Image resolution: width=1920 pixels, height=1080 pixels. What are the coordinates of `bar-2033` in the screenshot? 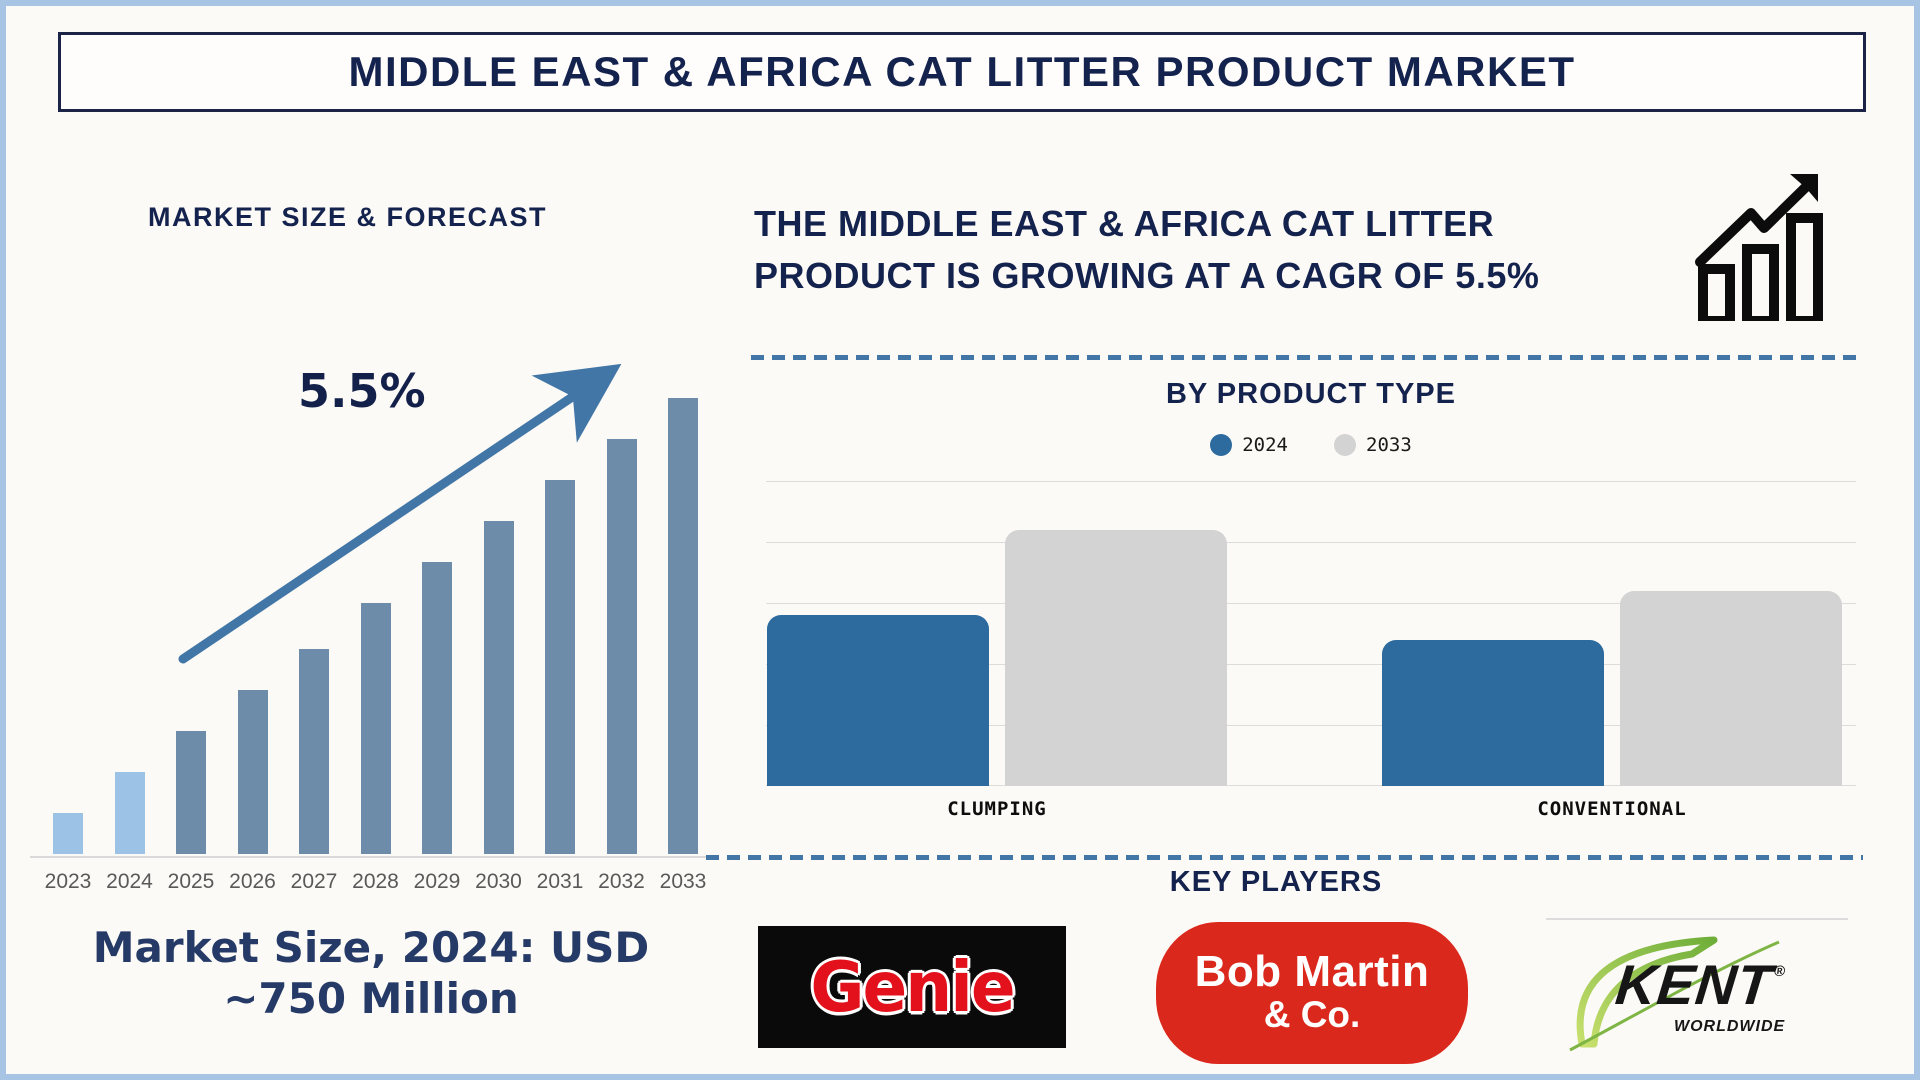 It's located at (683, 626).